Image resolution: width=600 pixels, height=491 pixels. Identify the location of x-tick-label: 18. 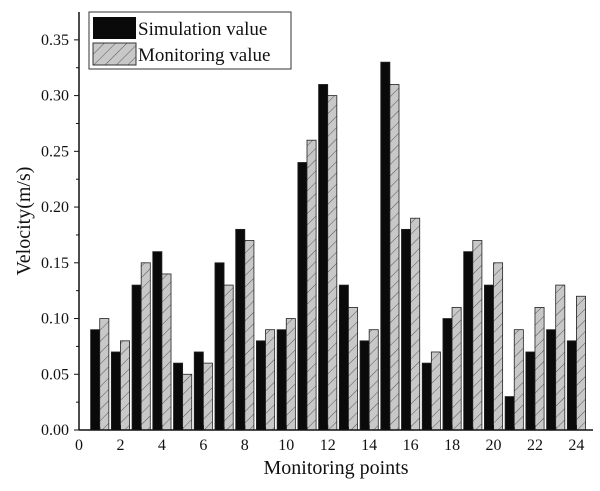
(452, 445).